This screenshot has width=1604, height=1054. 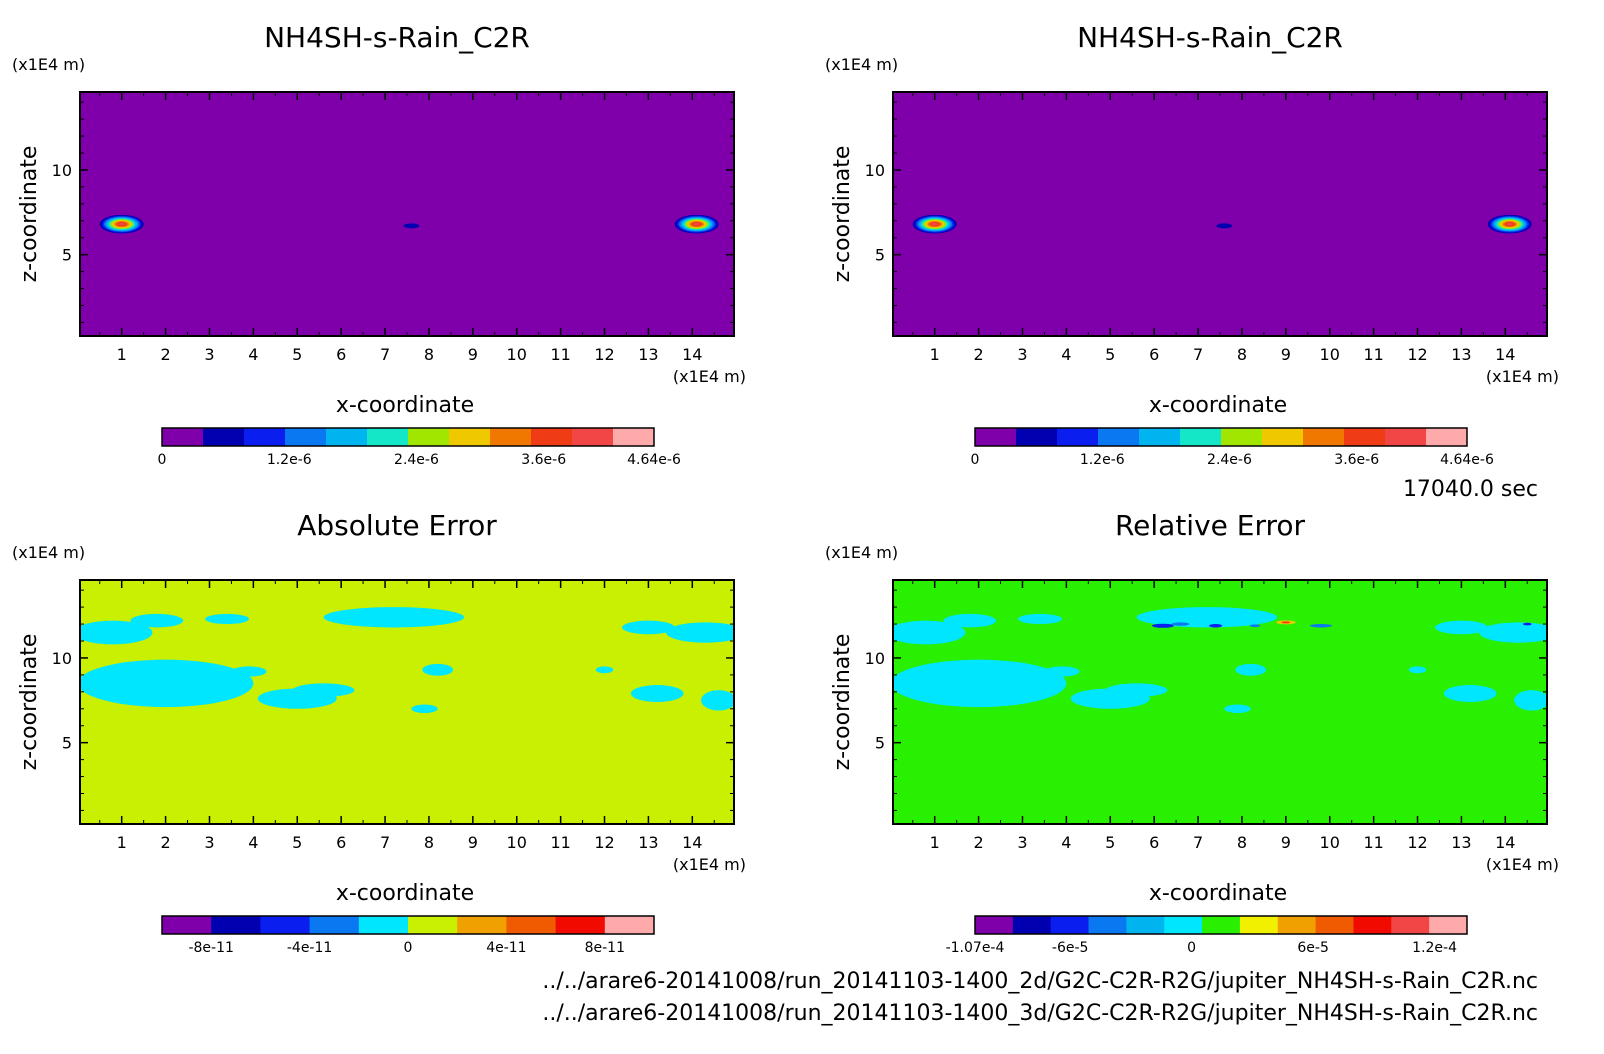 I want to click on time-label: 17040.0 sec, so click(x=1470, y=489).